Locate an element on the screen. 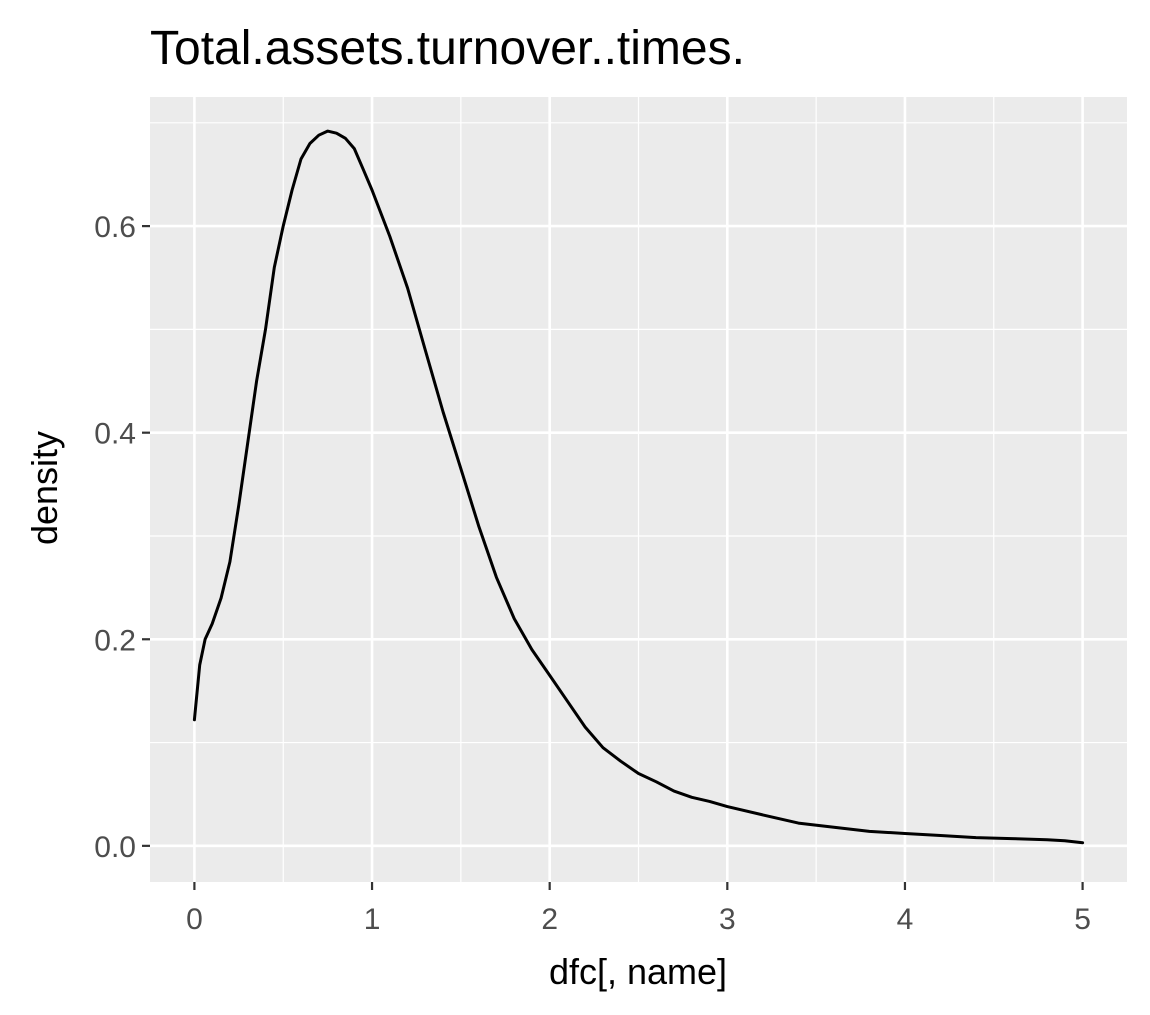 This screenshot has height=1015, width=1150. x-tick-label: 5 is located at coordinates (1082, 919).